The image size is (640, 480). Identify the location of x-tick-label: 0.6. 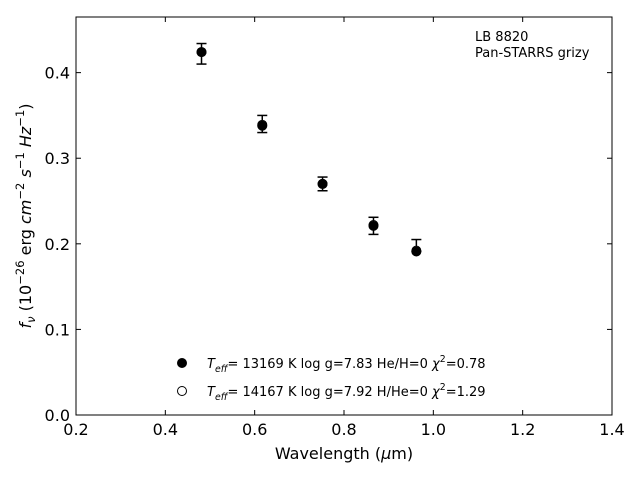
(254, 429).